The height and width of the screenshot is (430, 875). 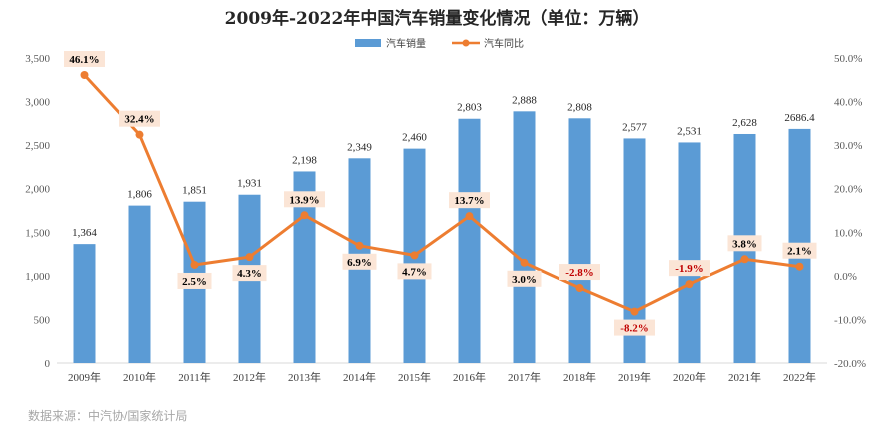 What do you see at coordinates (304, 377) in the screenshot?
I see `x-tick-label: 2013年` at bounding box center [304, 377].